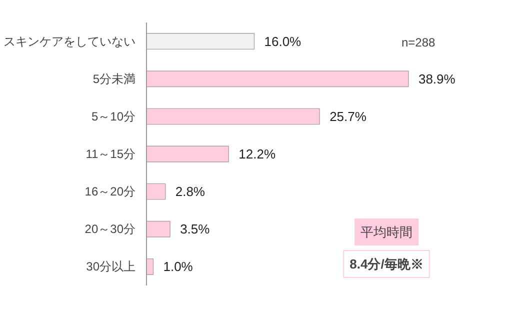  I want to click on y-tick-label: 5分未満, so click(114, 79).